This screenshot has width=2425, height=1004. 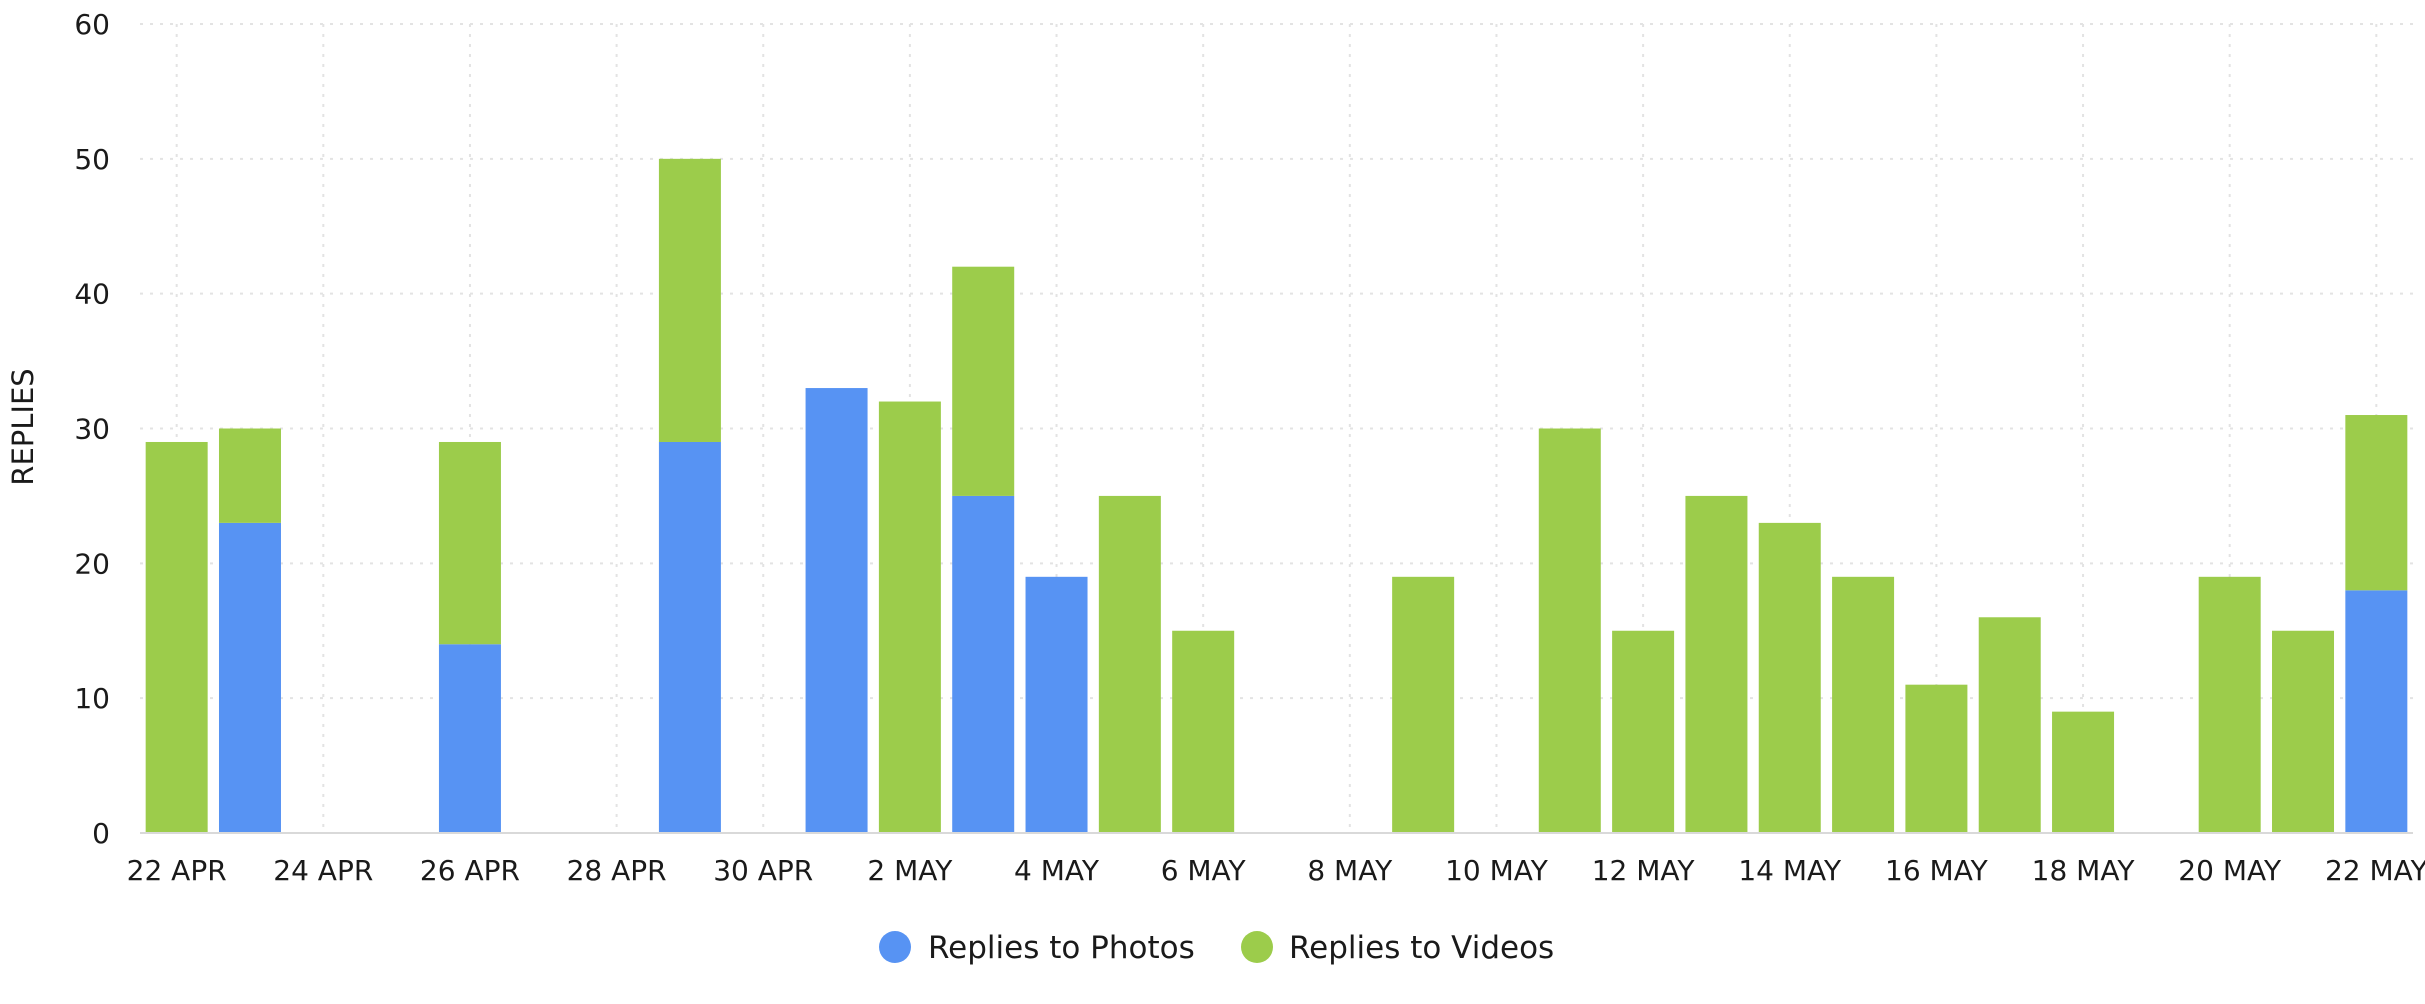 What do you see at coordinates (1257, 947) in the screenshot?
I see `legend-marker-videos` at bounding box center [1257, 947].